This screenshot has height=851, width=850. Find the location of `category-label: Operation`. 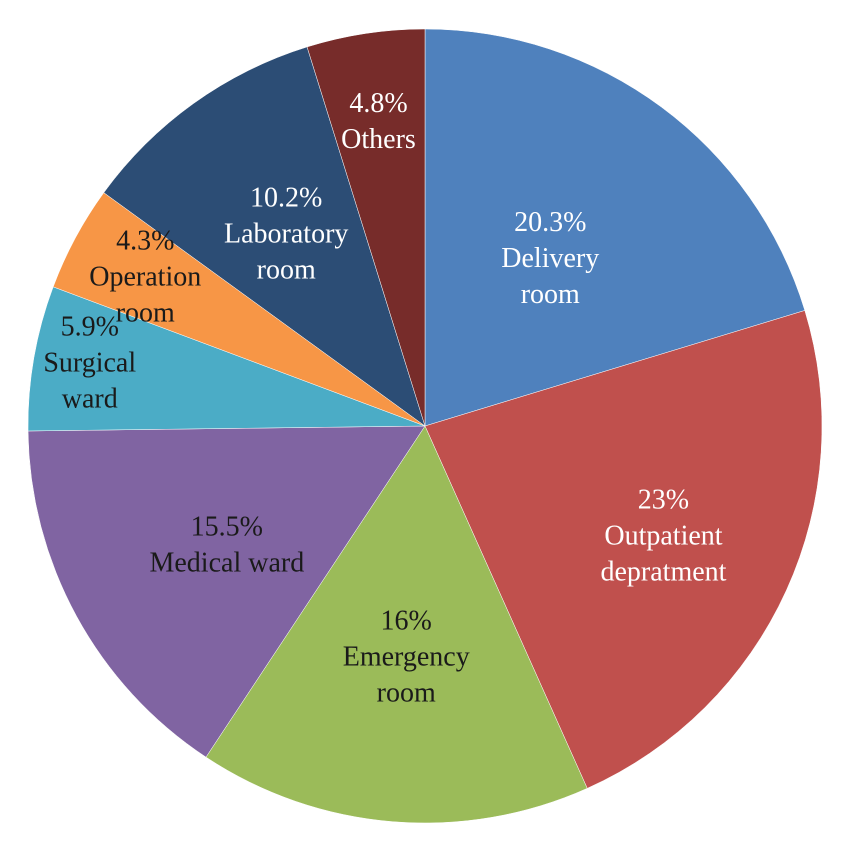

category-label: Operation is located at coordinates (145, 277).